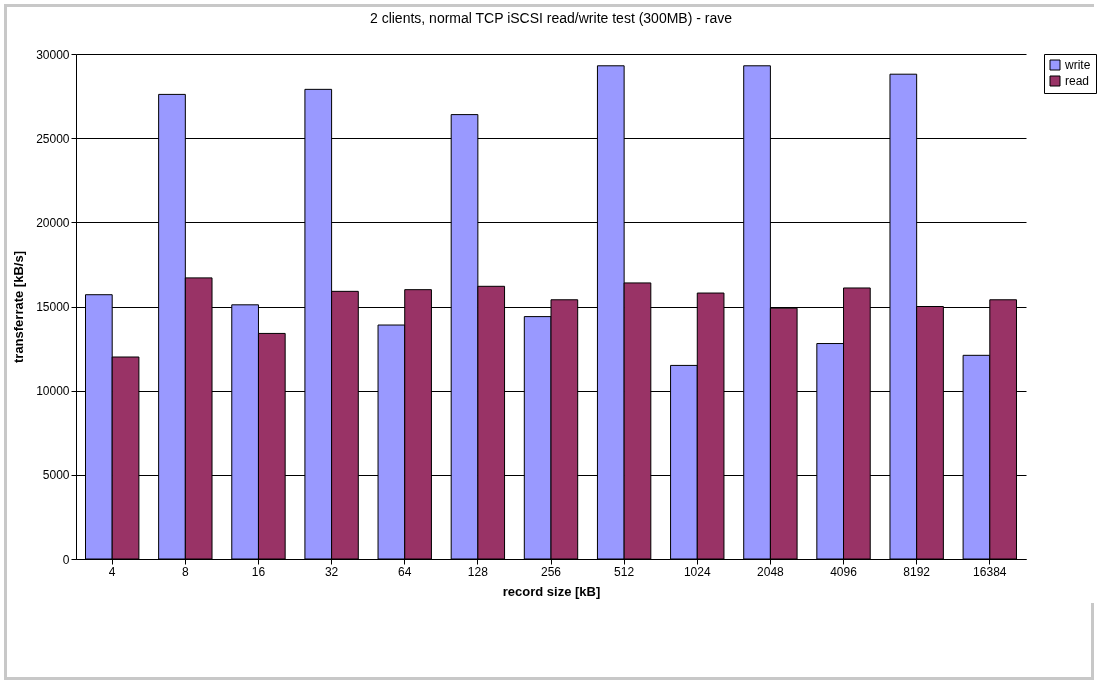 The height and width of the screenshot is (689, 1104). Describe the element at coordinates (551, 18) in the screenshot. I see `chart-title: 2 clients, normal TCP iSCSI read/write test (300MB) - rave` at that location.